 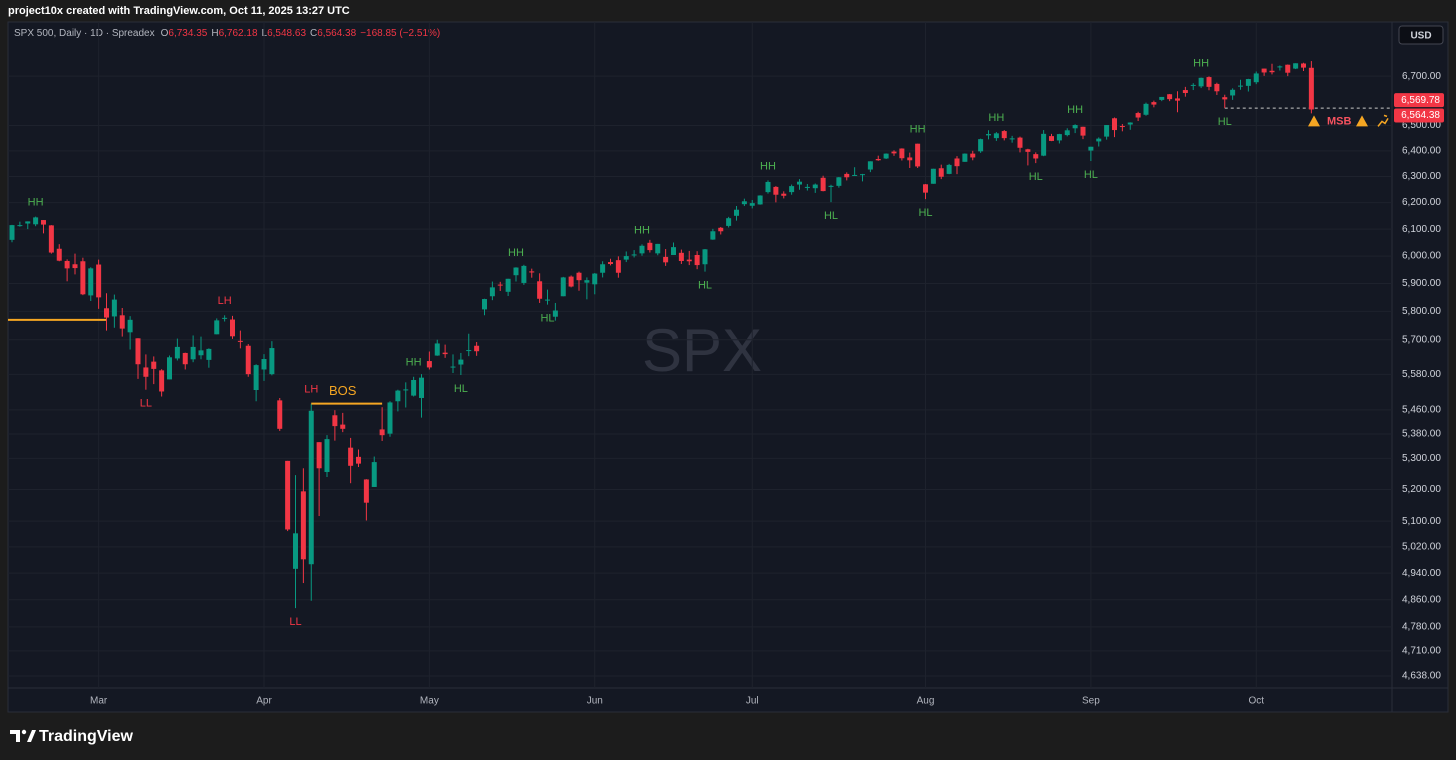 I want to click on y-tick-label: 6,200.00, so click(x=1421, y=202).